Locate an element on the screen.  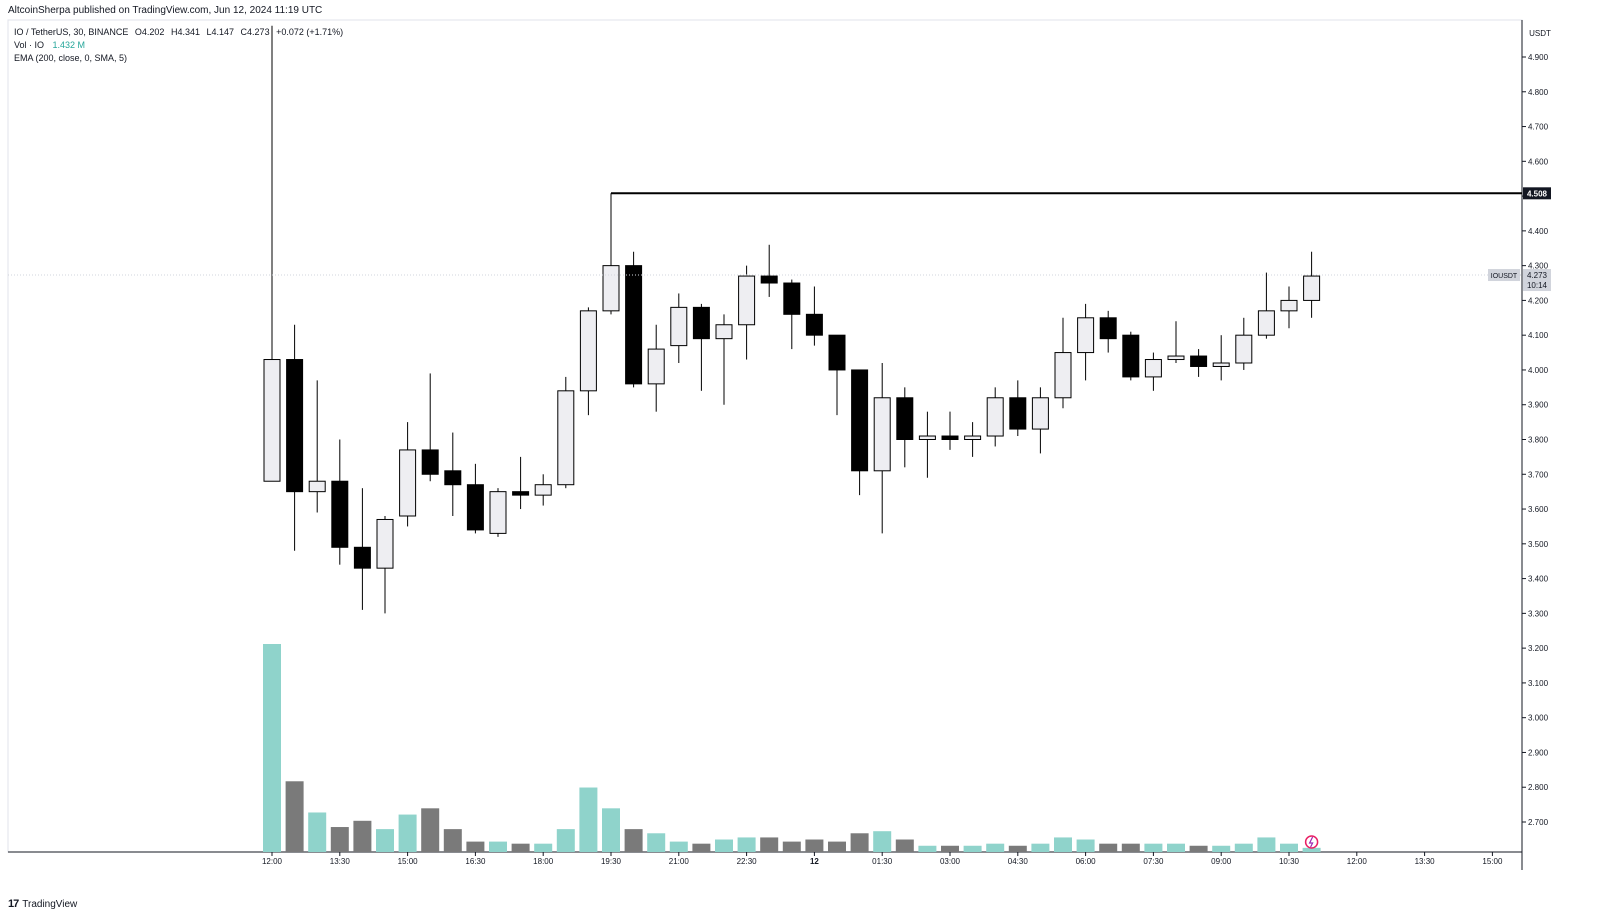
x-tick-label: 19:30 is located at coordinates (611, 861).